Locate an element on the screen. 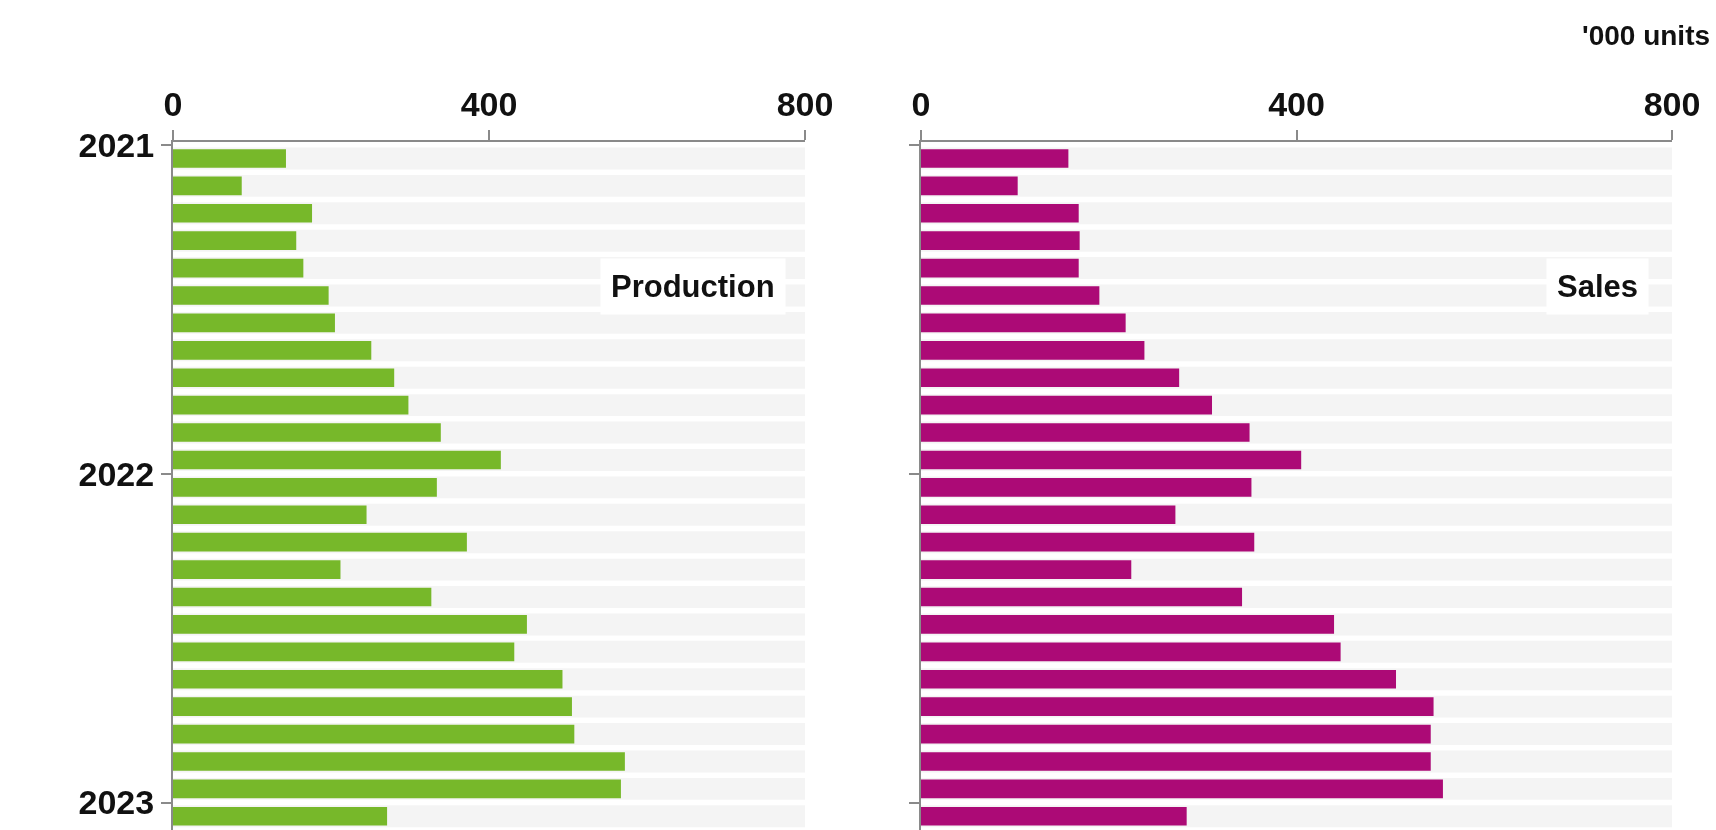 The image size is (1716, 830). text: '000 units is located at coordinates (1646, 35).